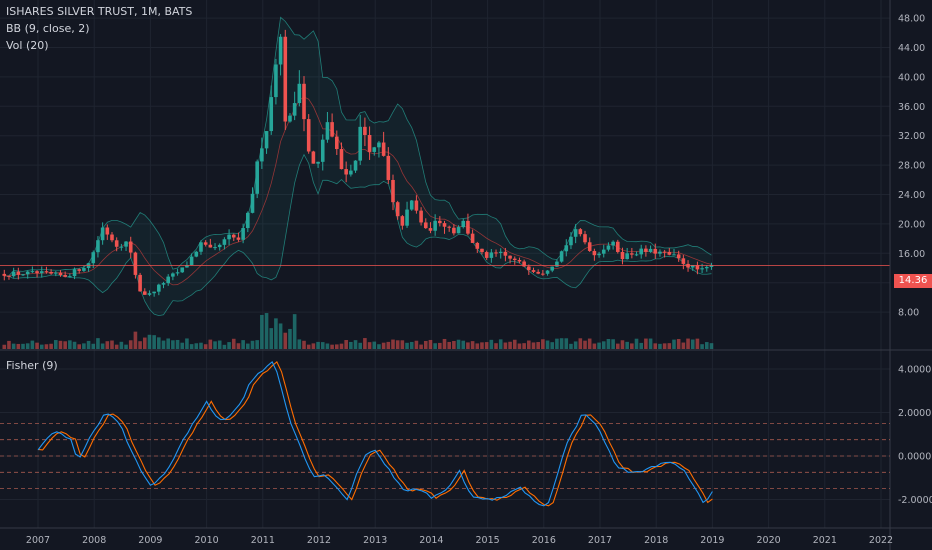 The width and height of the screenshot is (932, 550). I want to click on price-axis-tick: 48.00, so click(911, 19).